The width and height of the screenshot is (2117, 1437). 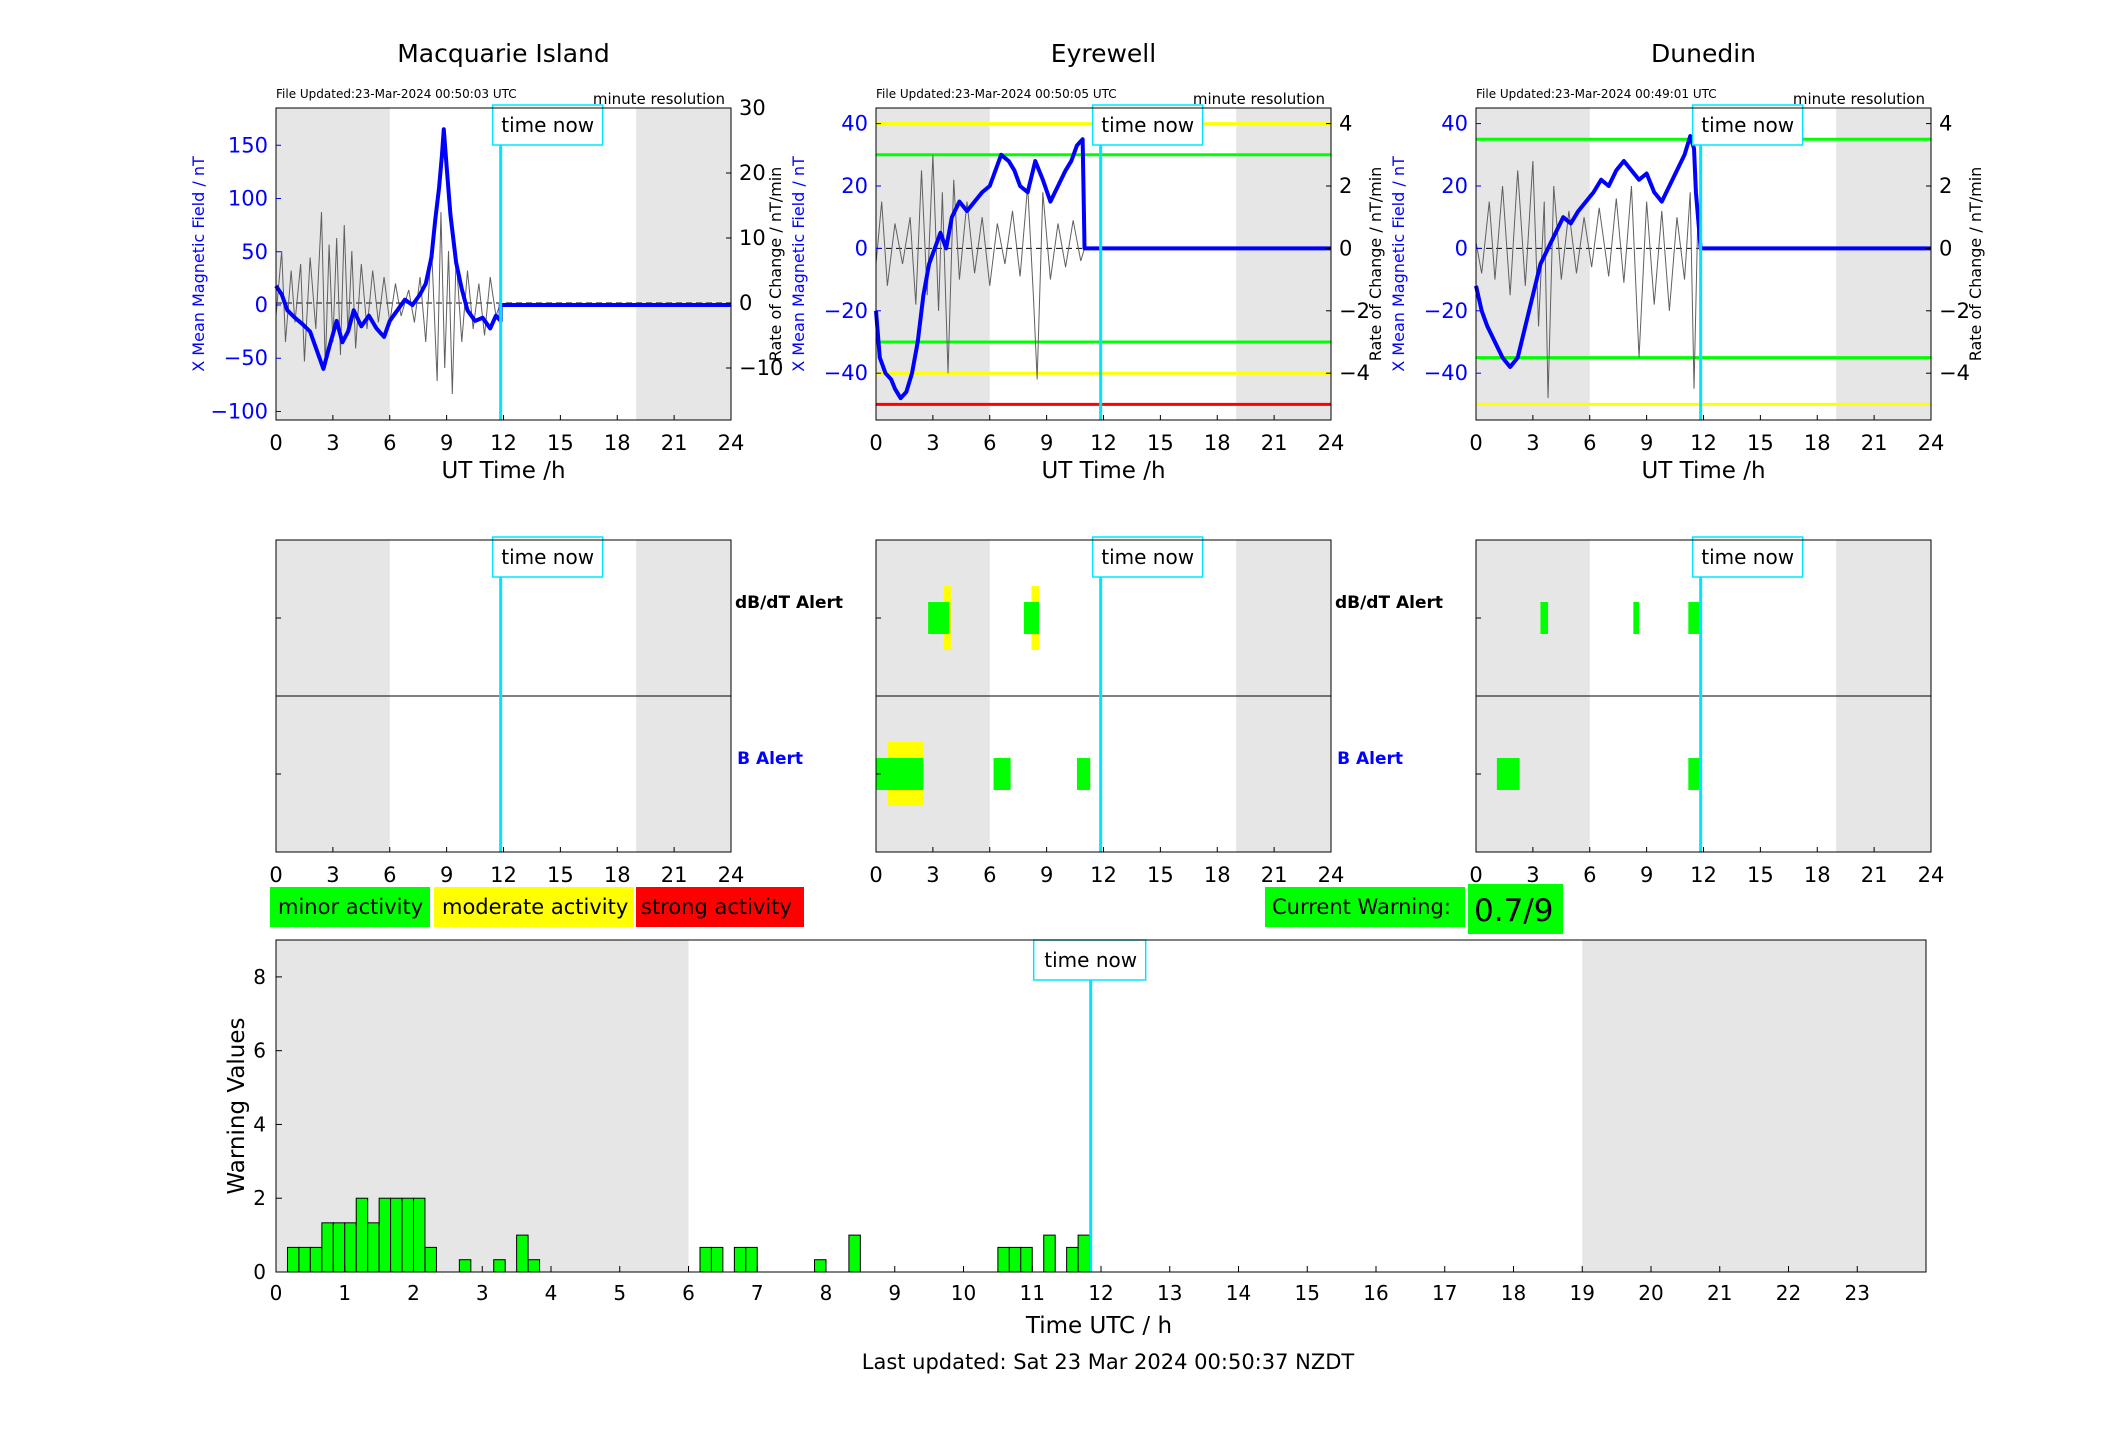 What do you see at coordinates (1156, 711) in the screenshot?
I see `alert-panel-eyrewell: time now 0 3 6 9 12 15 18 21 24 dB/dT Alert B Alert` at bounding box center [1156, 711].